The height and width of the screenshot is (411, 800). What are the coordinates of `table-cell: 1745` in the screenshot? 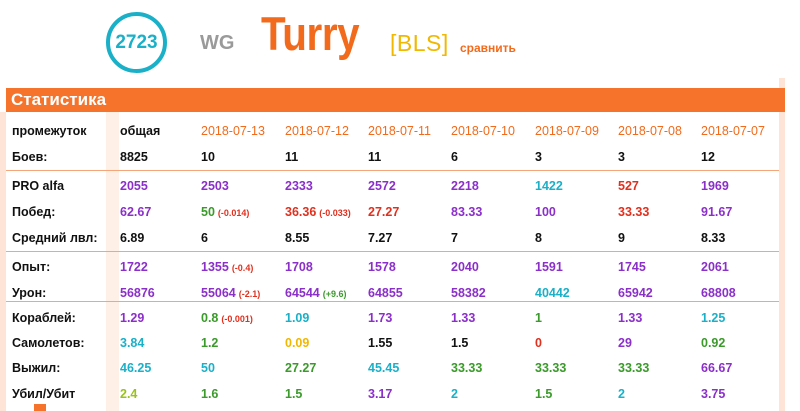 It's located at (632, 267).